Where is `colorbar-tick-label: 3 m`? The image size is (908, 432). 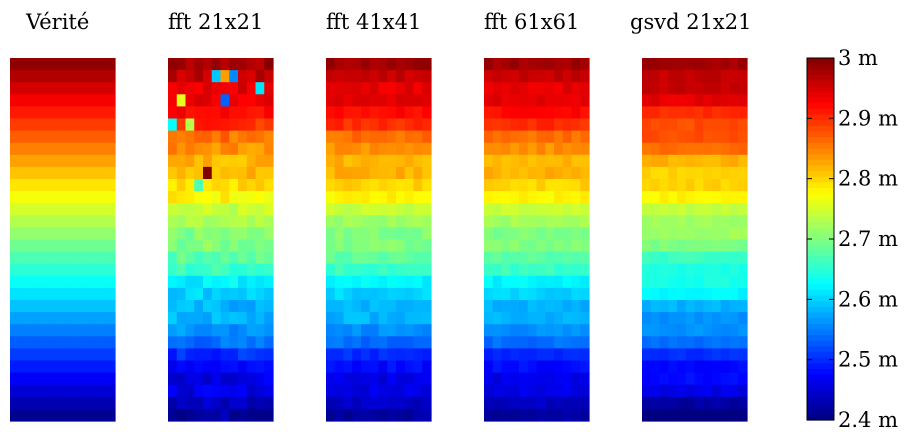
colorbar-tick-label: 3 m is located at coordinates (858, 58).